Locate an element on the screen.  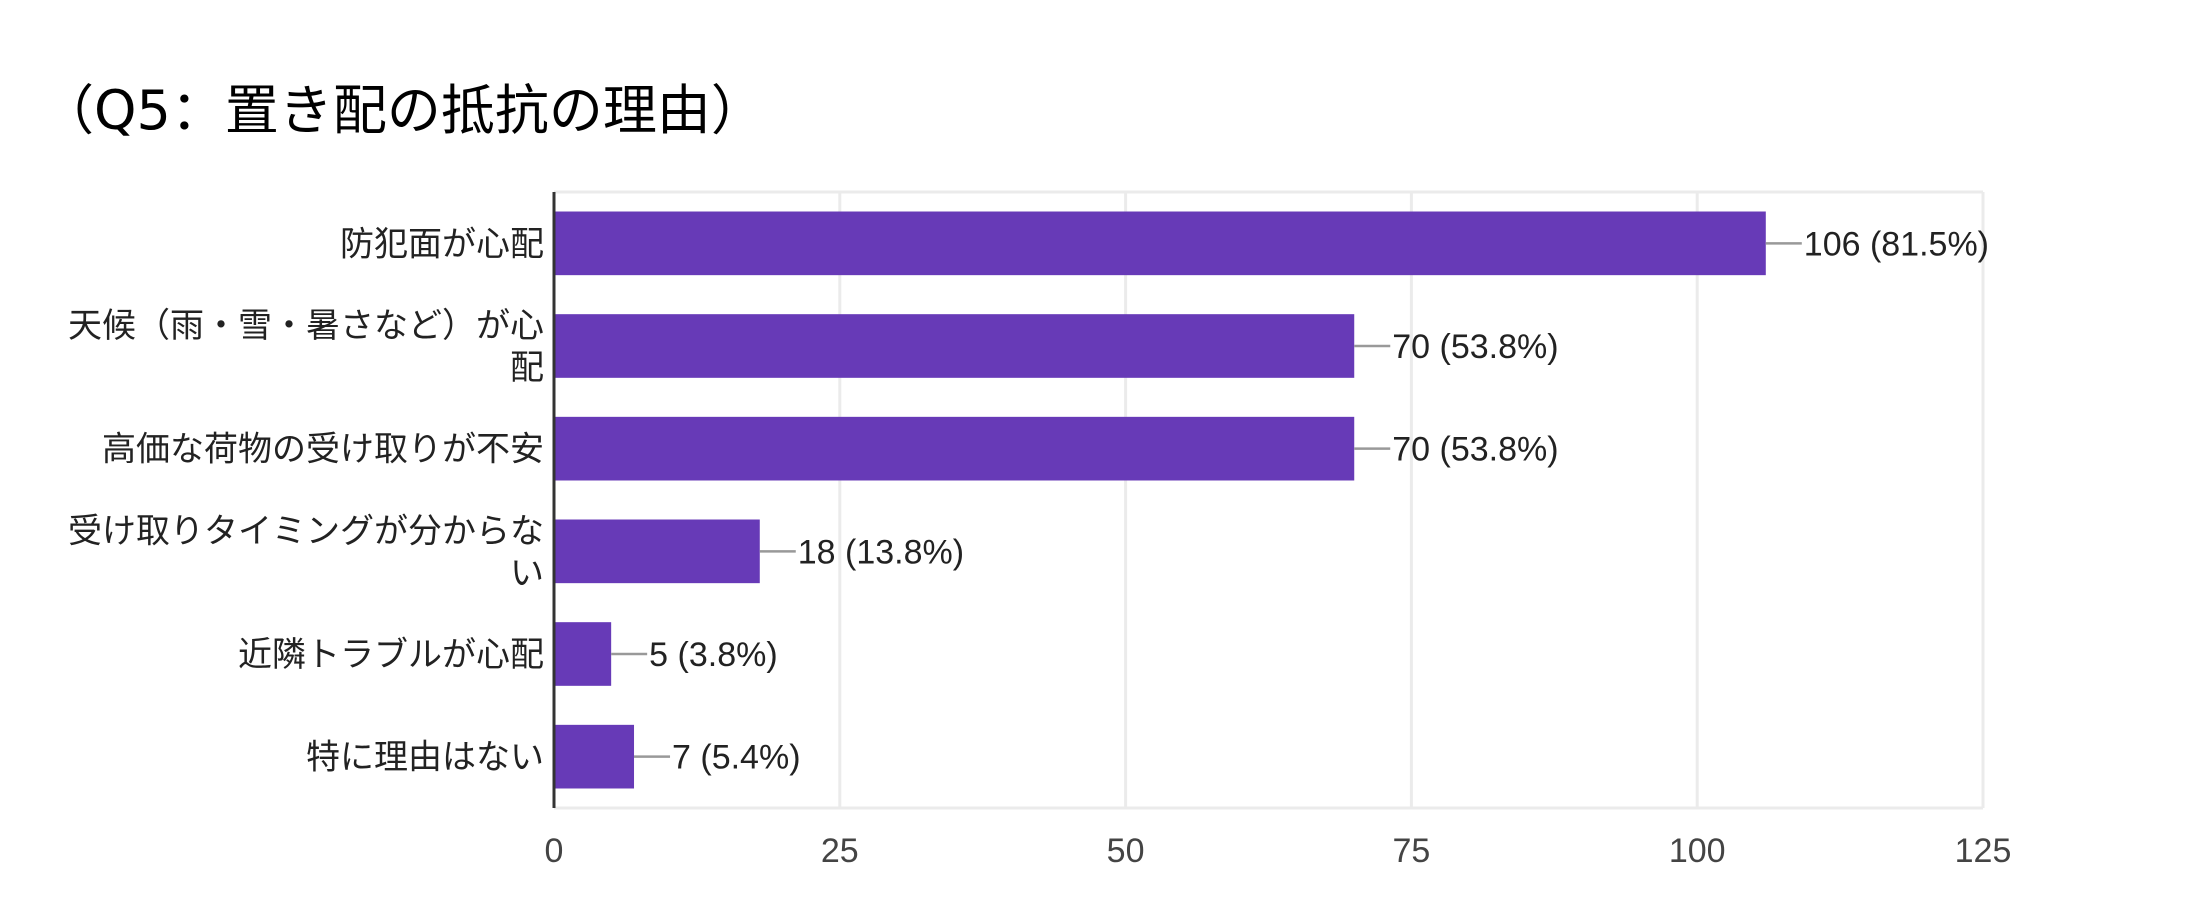
category-label: 近隣トラブルが心配 is located at coordinates (391, 655).